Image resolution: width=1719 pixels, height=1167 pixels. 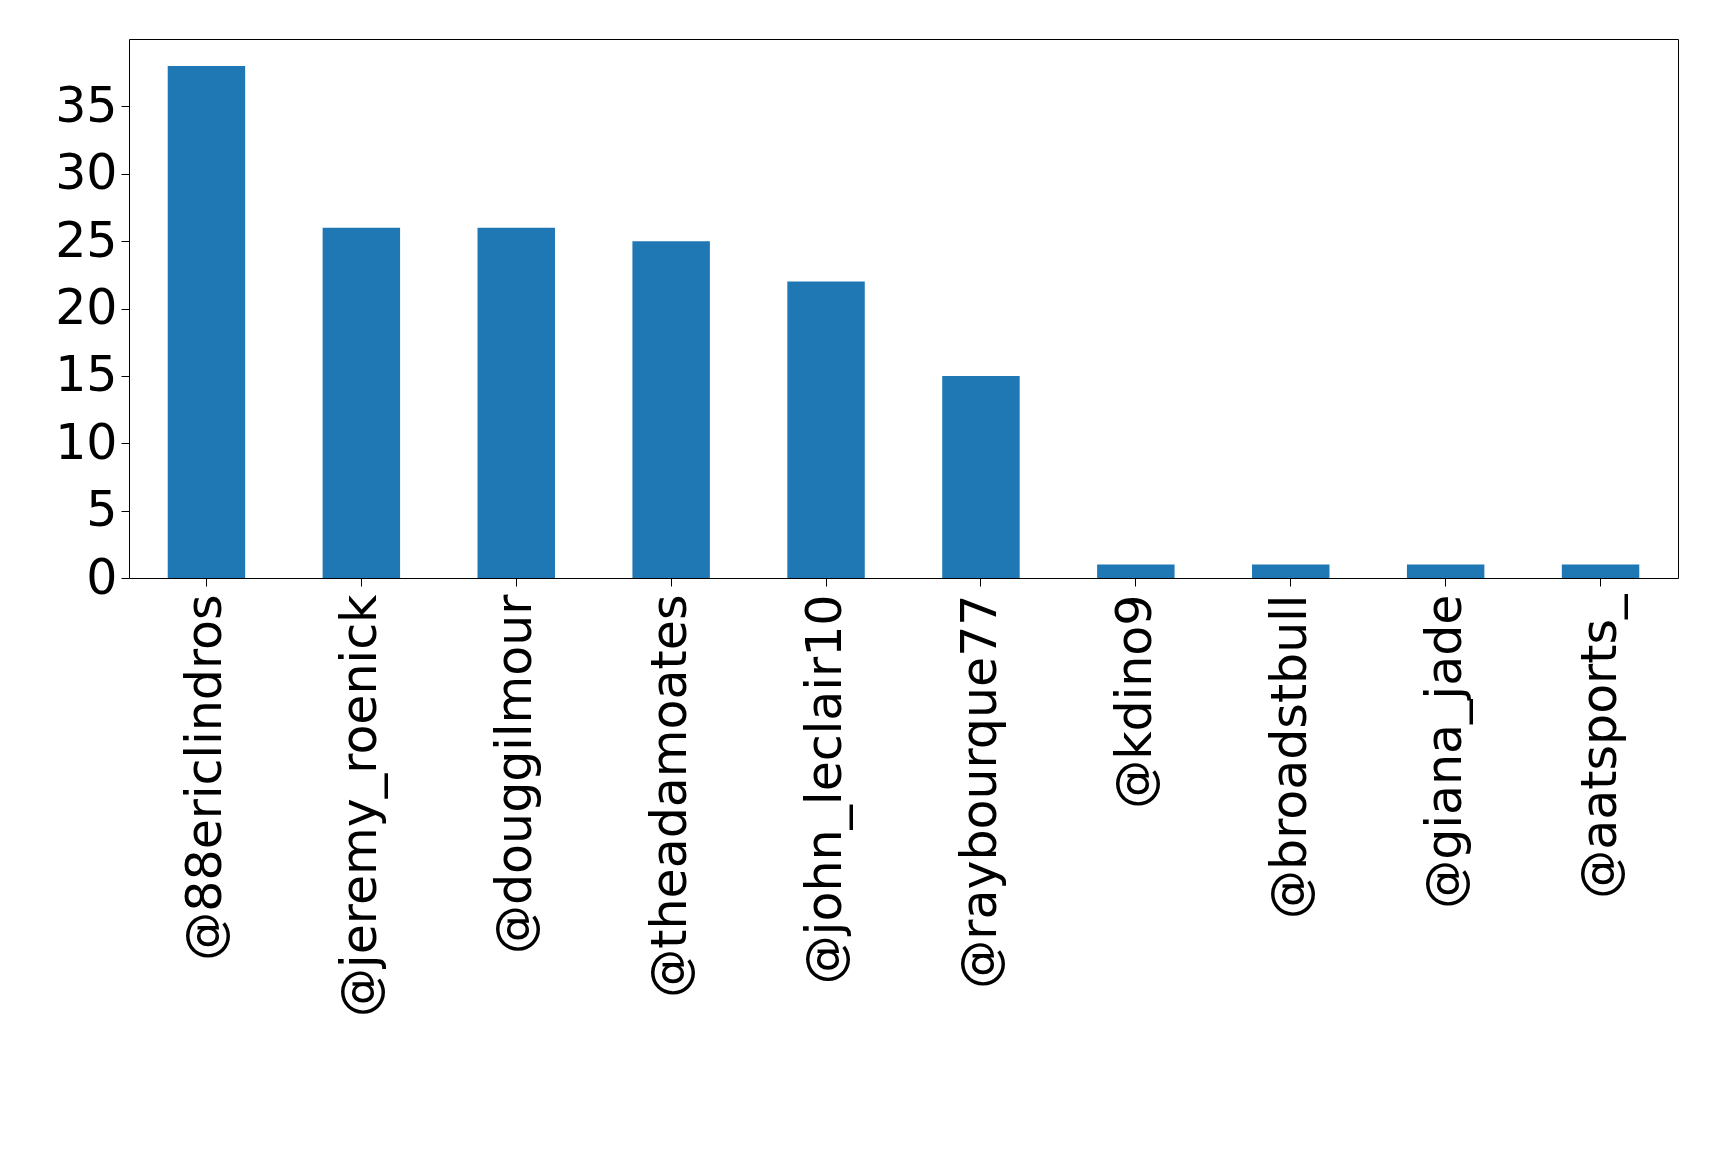 What do you see at coordinates (86, 105) in the screenshot?
I see `y-tick-label: 35` at bounding box center [86, 105].